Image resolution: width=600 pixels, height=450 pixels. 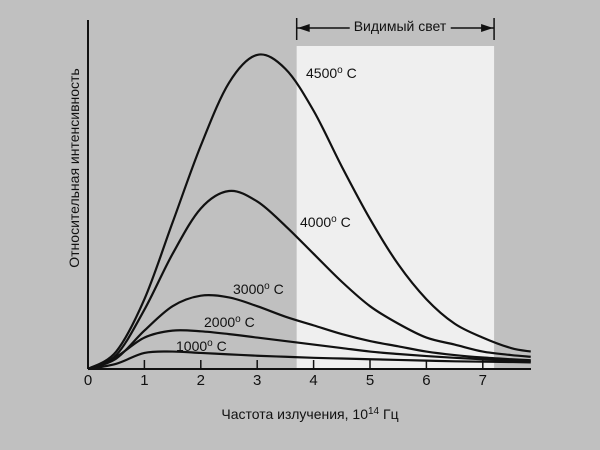 What do you see at coordinates (400, 26) in the screenshot?
I see `visible-light-label: Видимый свет` at bounding box center [400, 26].